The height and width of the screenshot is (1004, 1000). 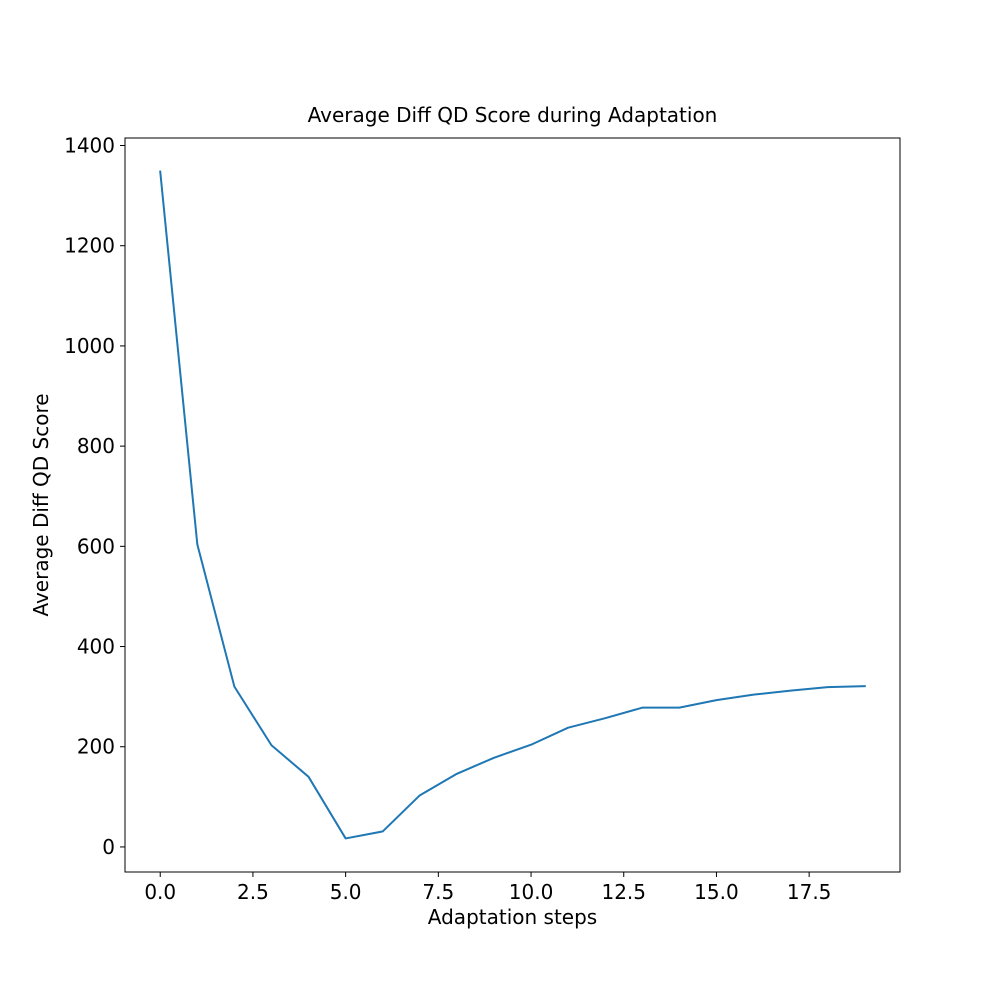 I want to click on x-tick-label: 7.5, so click(x=438, y=892).